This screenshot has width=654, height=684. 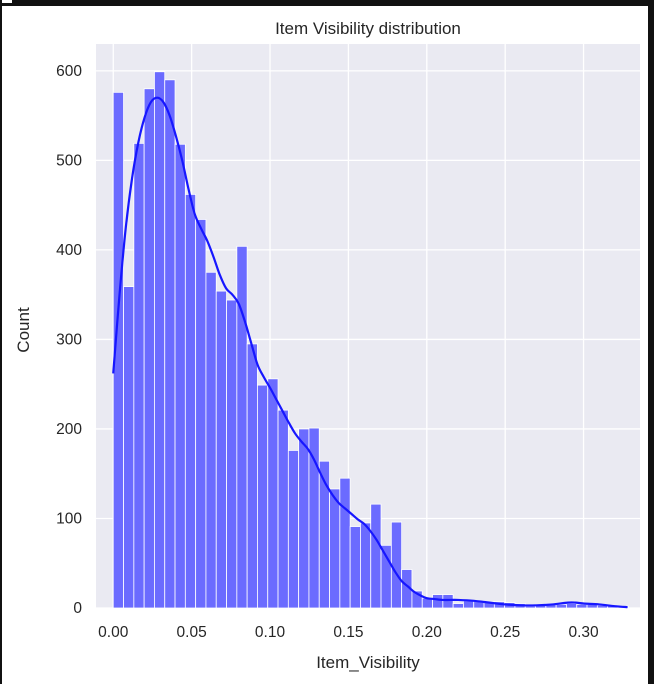 I want to click on y-axis-label: Count, so click(x=23, y=330).